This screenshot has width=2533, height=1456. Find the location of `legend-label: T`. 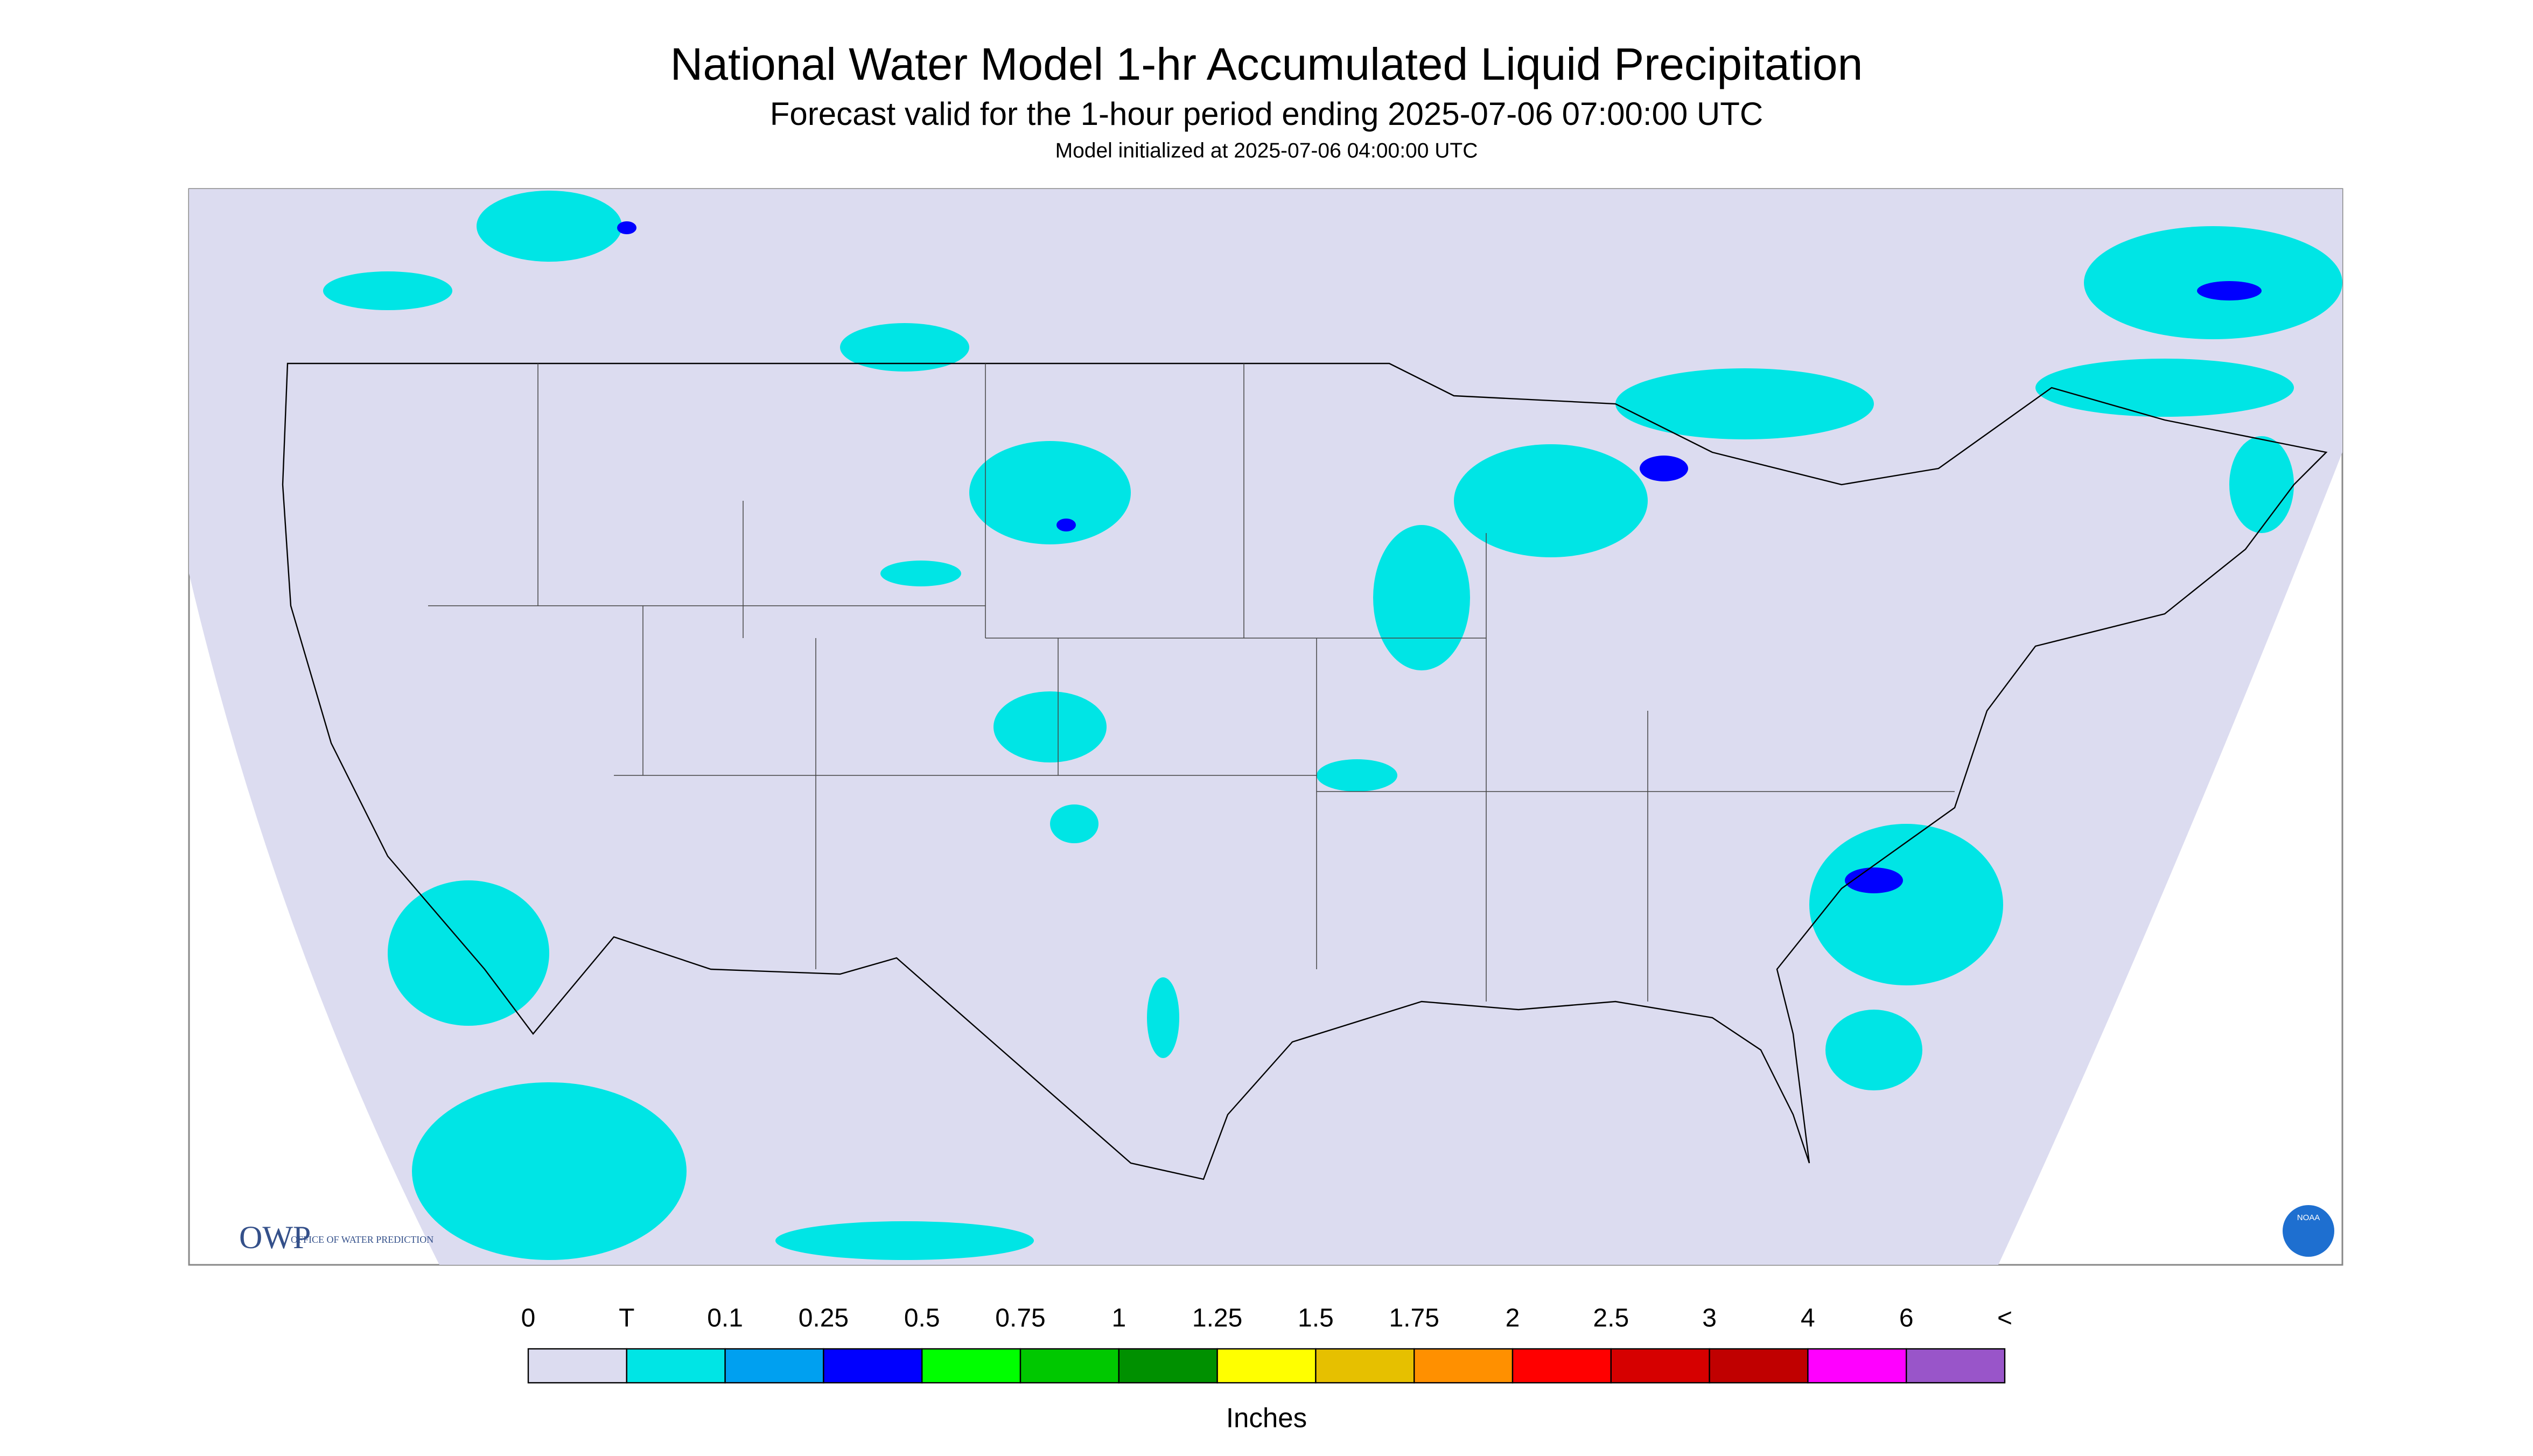

legend-label: T is located at coordinates (627, 1318).